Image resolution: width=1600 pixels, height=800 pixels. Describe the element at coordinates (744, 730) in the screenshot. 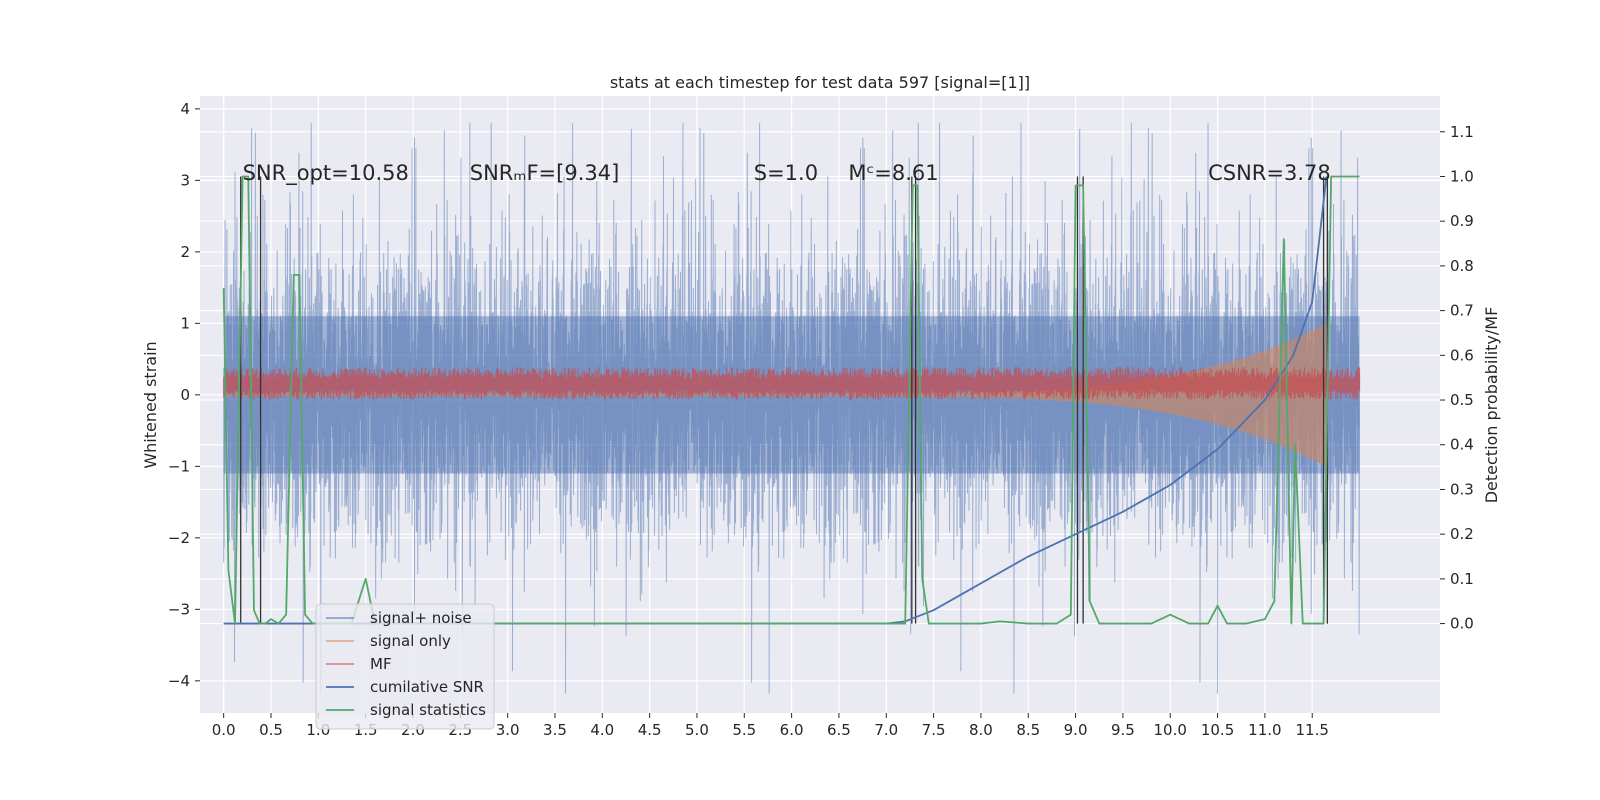

I see `x-tick-label: 5.5` at that location.